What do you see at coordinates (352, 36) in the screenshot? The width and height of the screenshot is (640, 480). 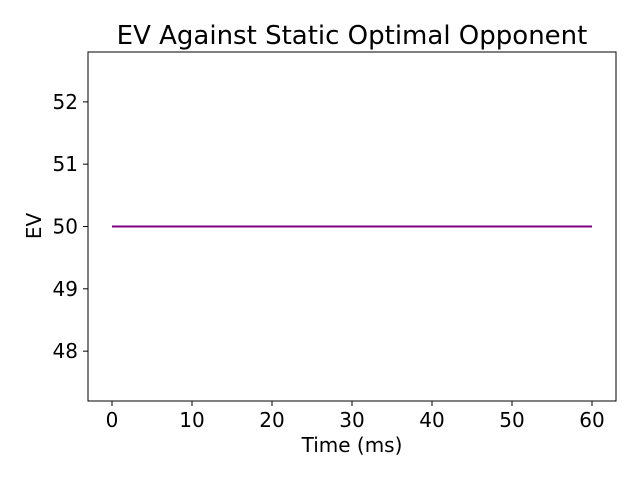 I see `chart-title: EV Against Static Optimal Opponent` at bounding box center [352, 36].